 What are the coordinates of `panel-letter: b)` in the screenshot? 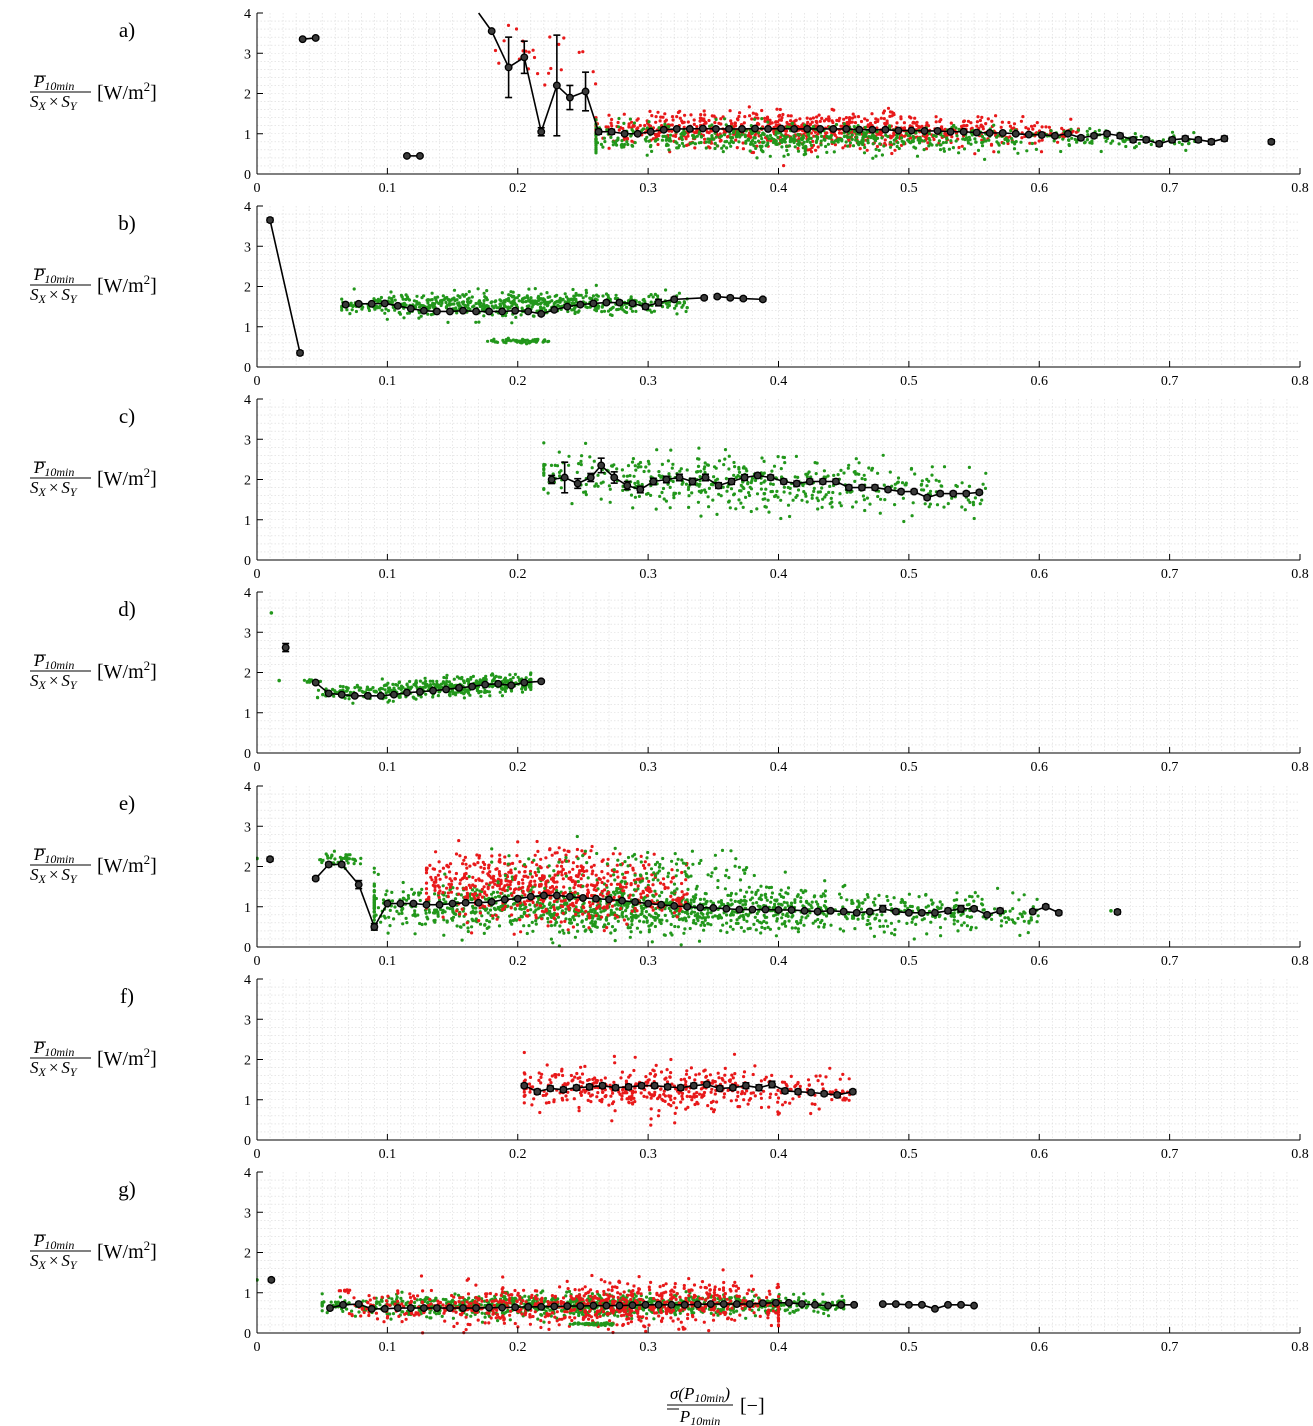 It's located at (127, 223).